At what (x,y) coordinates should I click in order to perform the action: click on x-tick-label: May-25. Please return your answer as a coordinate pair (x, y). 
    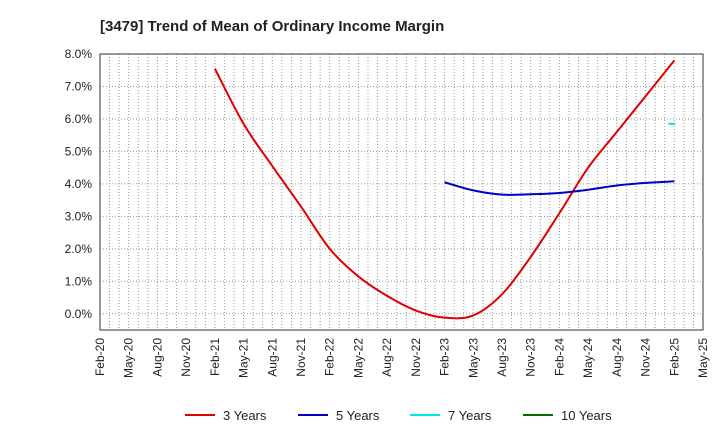
    Looking at the image, I should click on (703, 358).